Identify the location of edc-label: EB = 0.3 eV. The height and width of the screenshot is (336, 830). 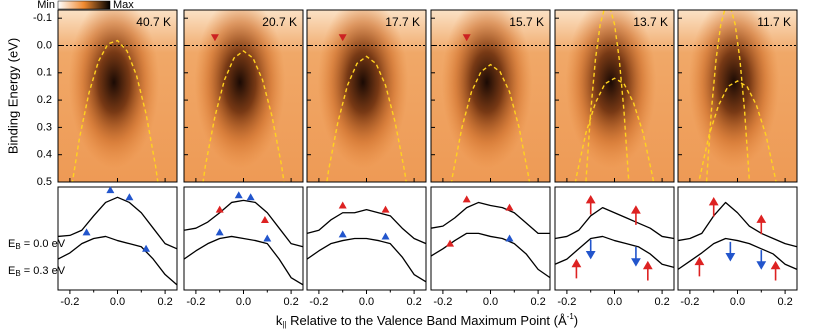
(37, 271).